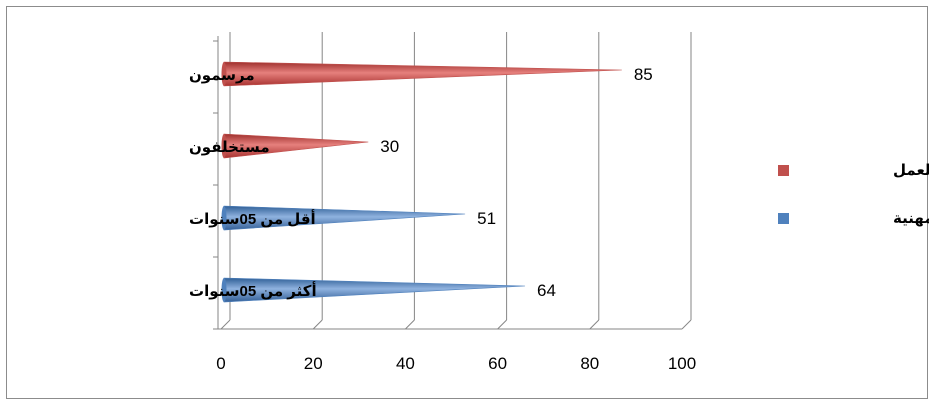 The image size is (936, 407). I want to click on cone-bar, so click(422, 74).